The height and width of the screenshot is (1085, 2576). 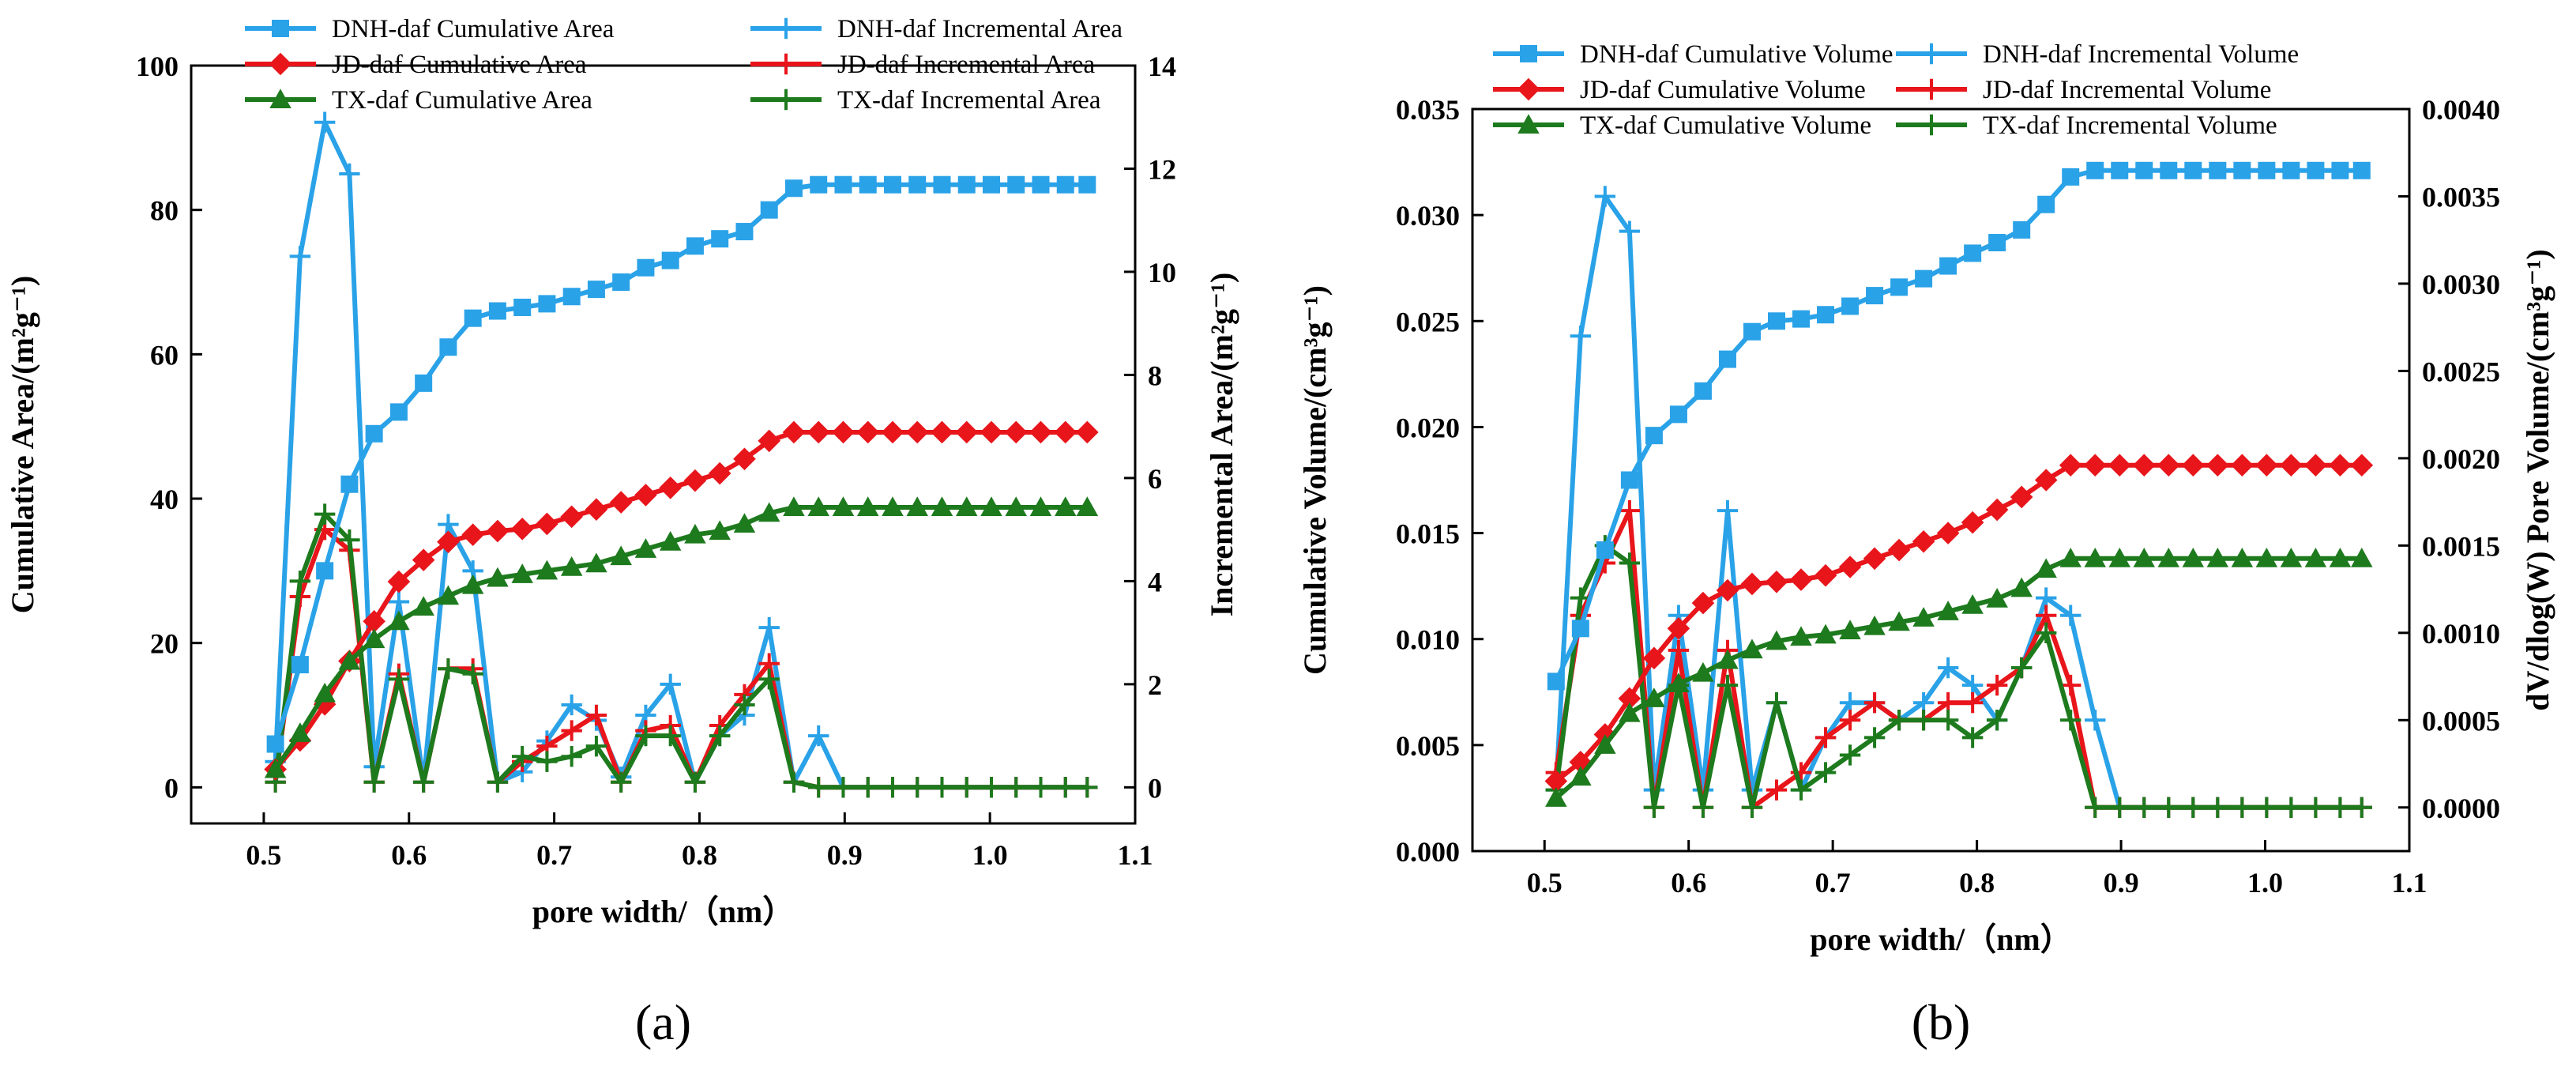 What do you see at coordinates (1315, 480) in the screenshot?
I see `y-left-axis-label: Cumulative Volume/(cm³g⁻¹)` at bounding box center [1315, 480].